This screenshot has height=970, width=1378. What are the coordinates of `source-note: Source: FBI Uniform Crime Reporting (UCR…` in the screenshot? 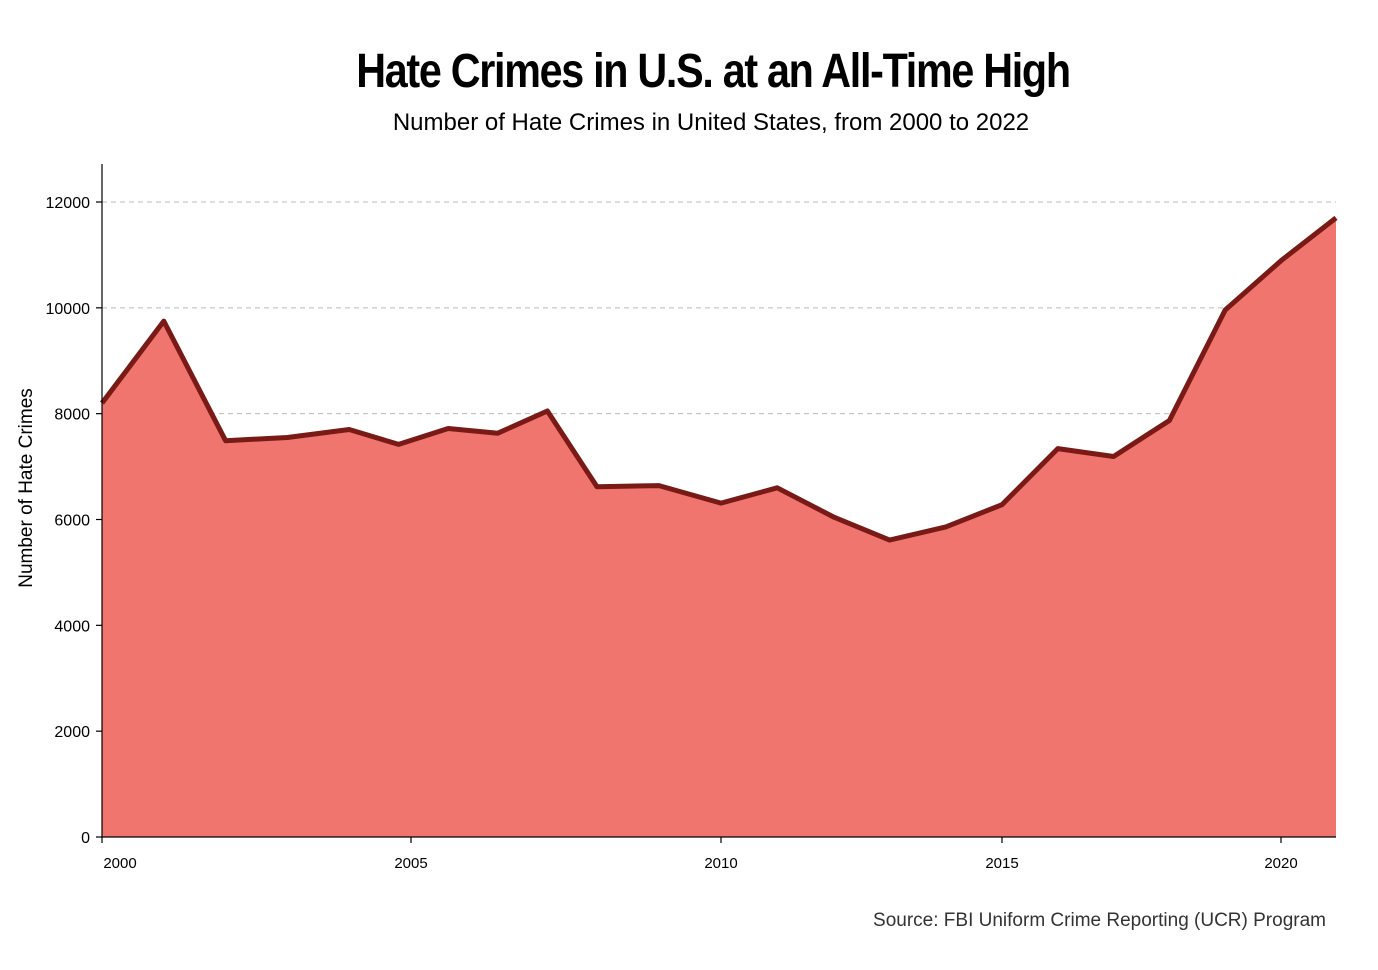 It's located at (1099, 920).